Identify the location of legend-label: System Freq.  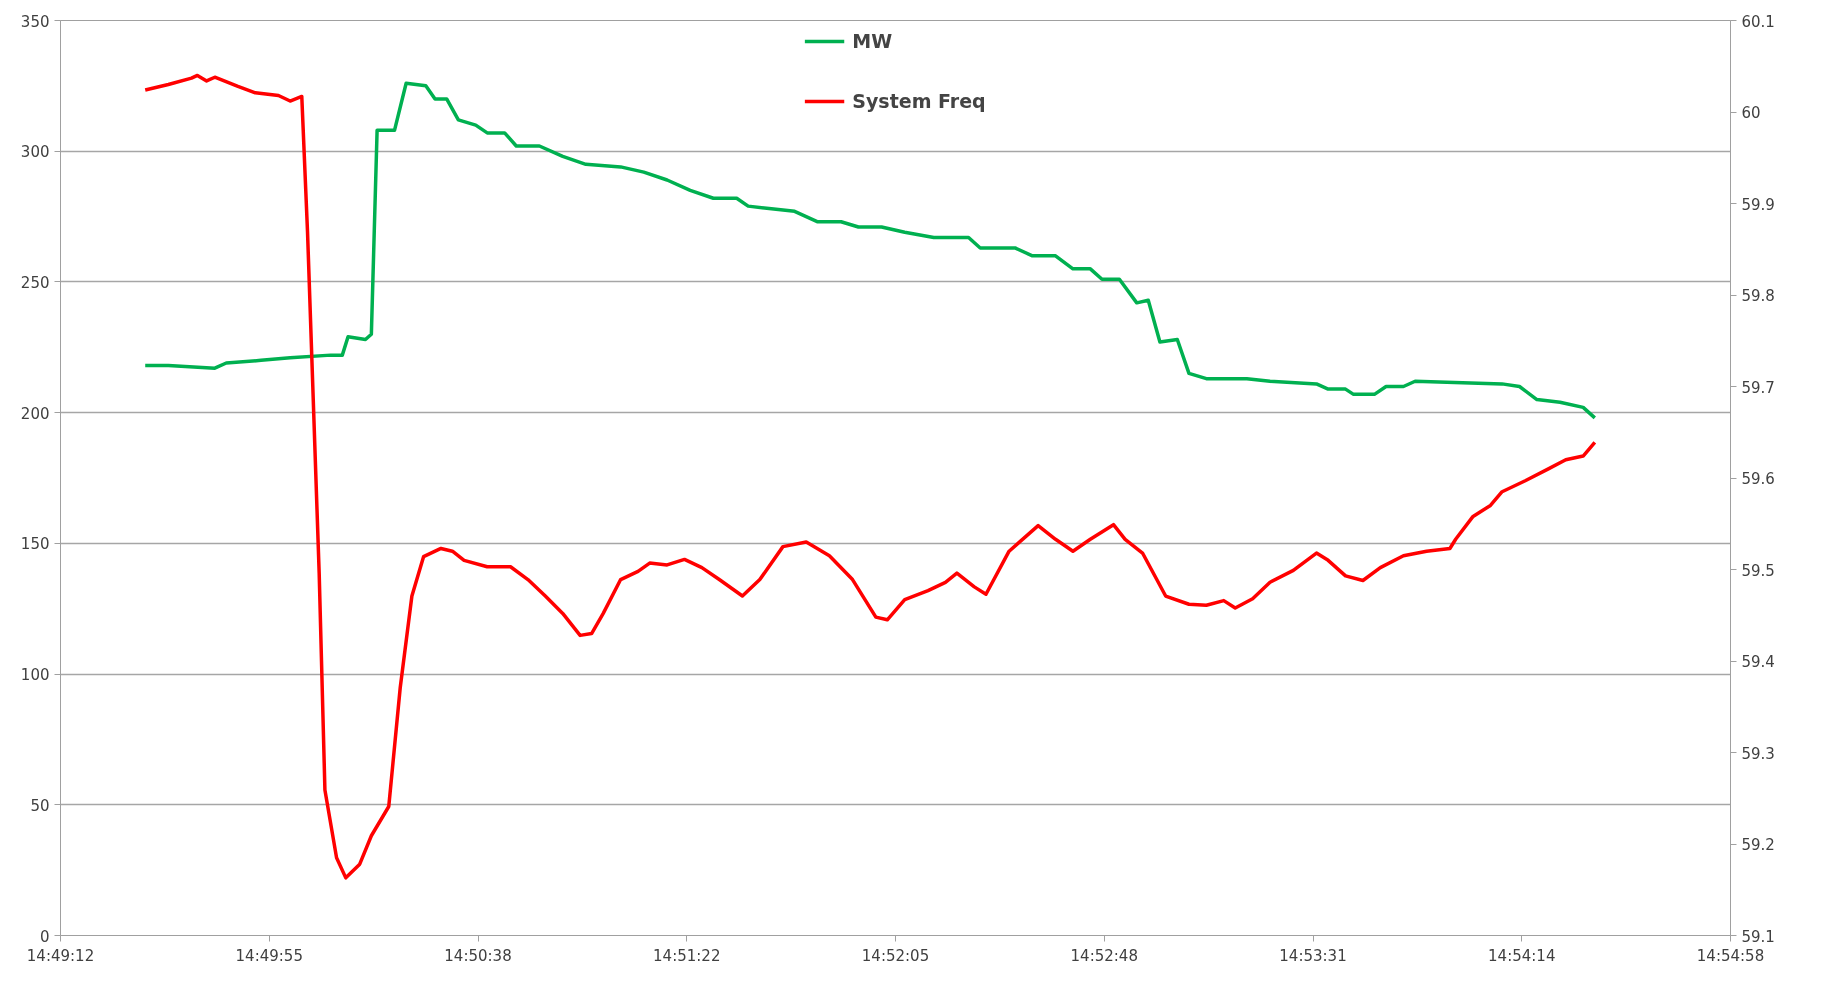
(919, 101).